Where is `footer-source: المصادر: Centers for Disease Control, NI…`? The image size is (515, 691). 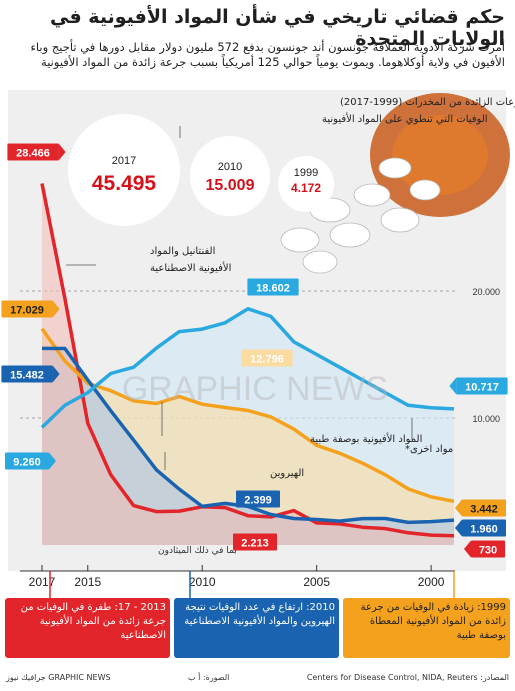 footer-source: المصادر: Centers for Disease Control, NI… is located at coordinates (407, 677).